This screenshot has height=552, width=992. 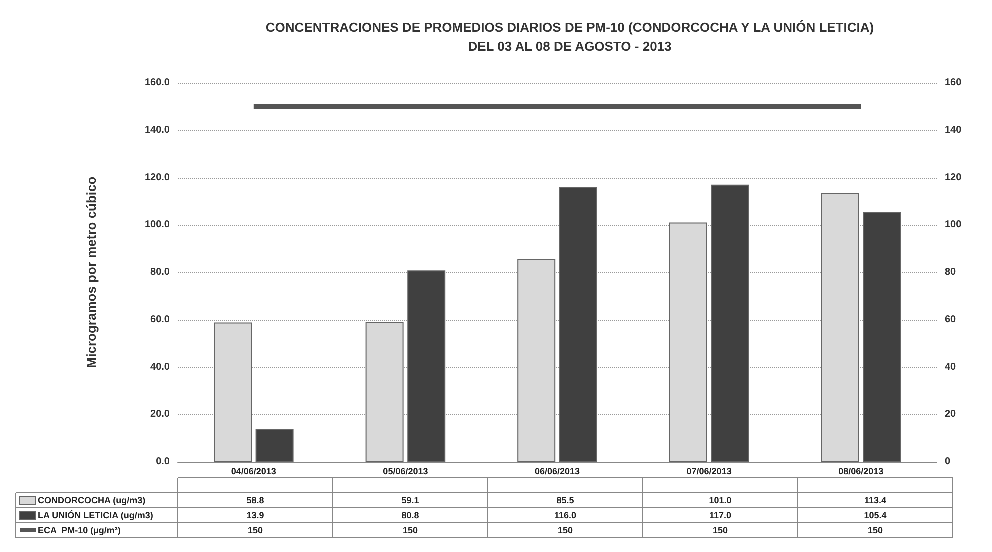 What do you see at coordinates (160, 414) in the screenshot?
I see `y-tick-label: 20.0` at bounding box center [160, 414].